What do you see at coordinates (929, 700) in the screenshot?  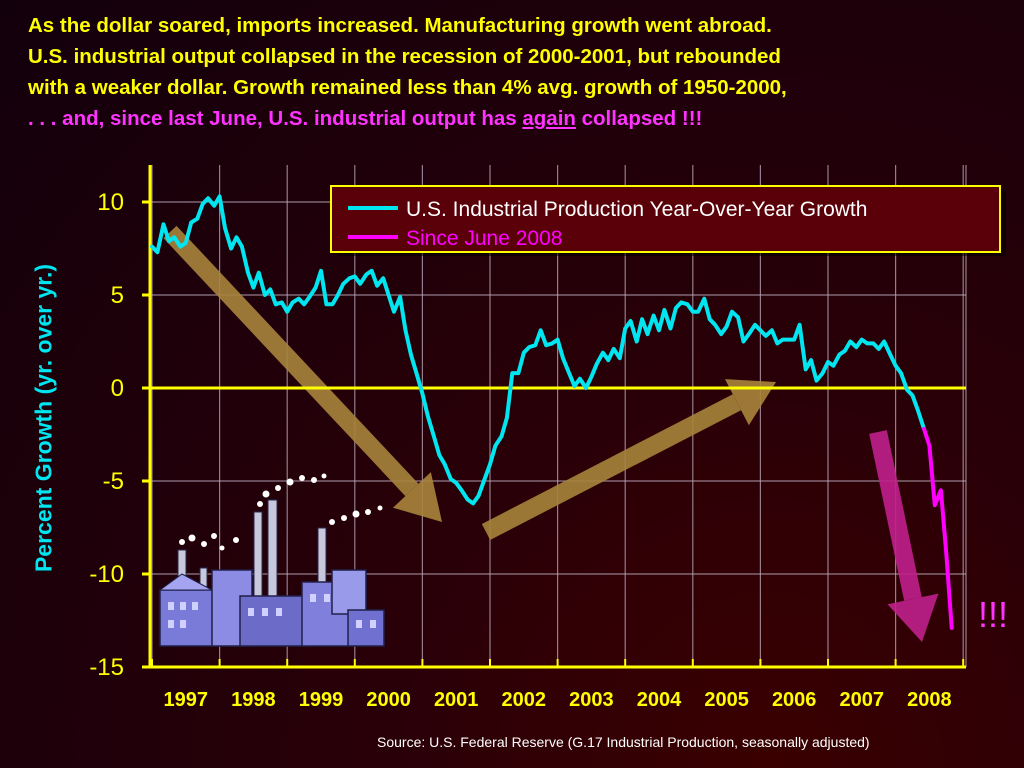 I see `x-tick-label: 2008` at bounding box center [929, 700].